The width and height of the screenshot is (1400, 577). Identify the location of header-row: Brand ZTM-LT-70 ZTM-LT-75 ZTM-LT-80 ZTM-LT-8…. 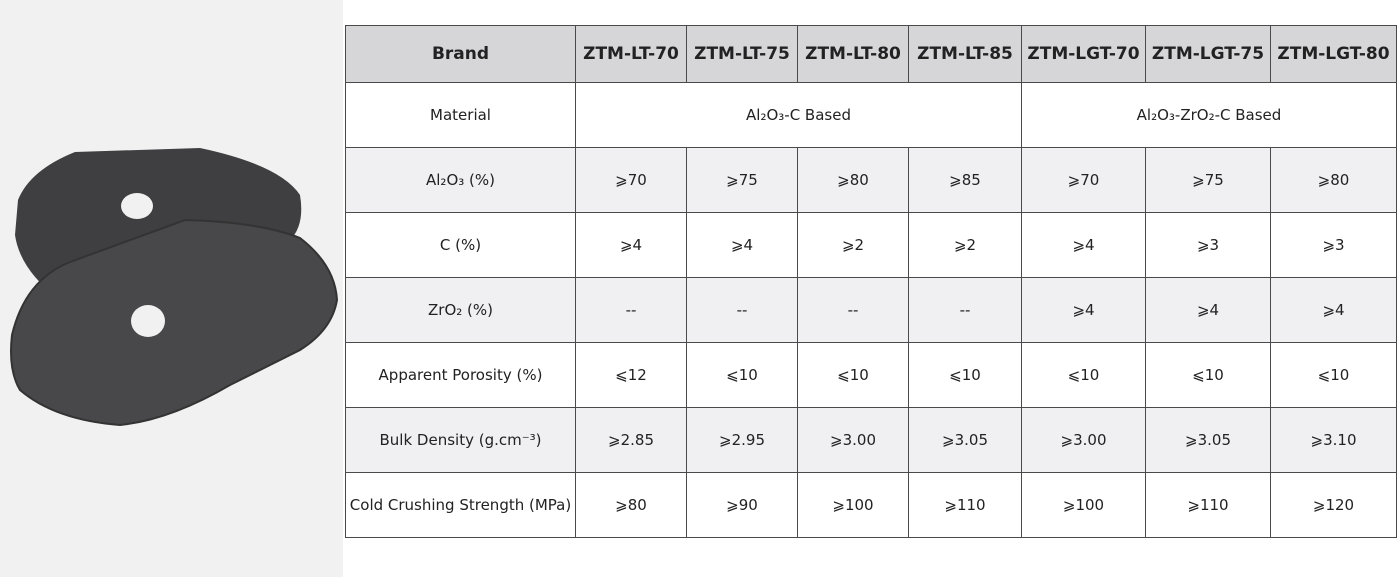
(871, 54).